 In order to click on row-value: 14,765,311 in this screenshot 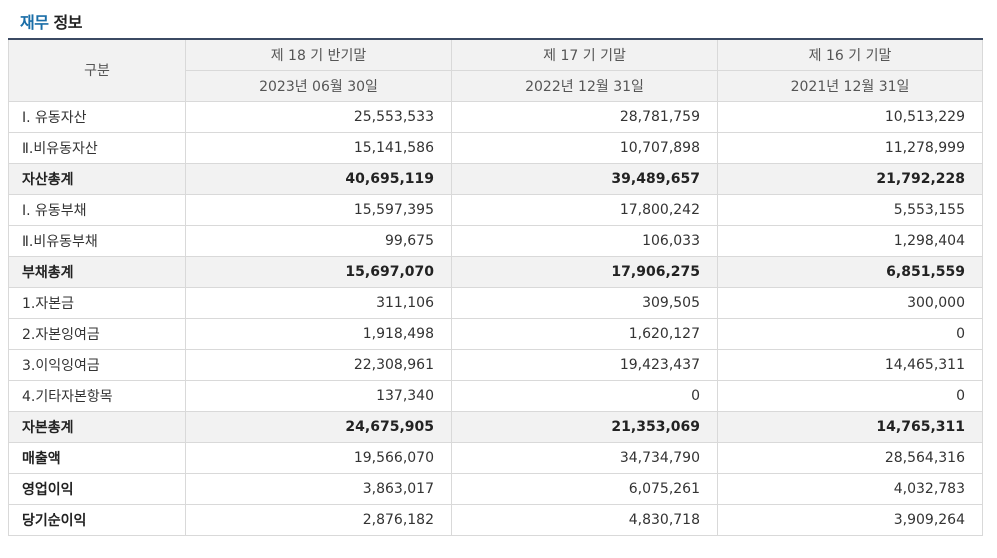, I will do `click(850, 426)`.